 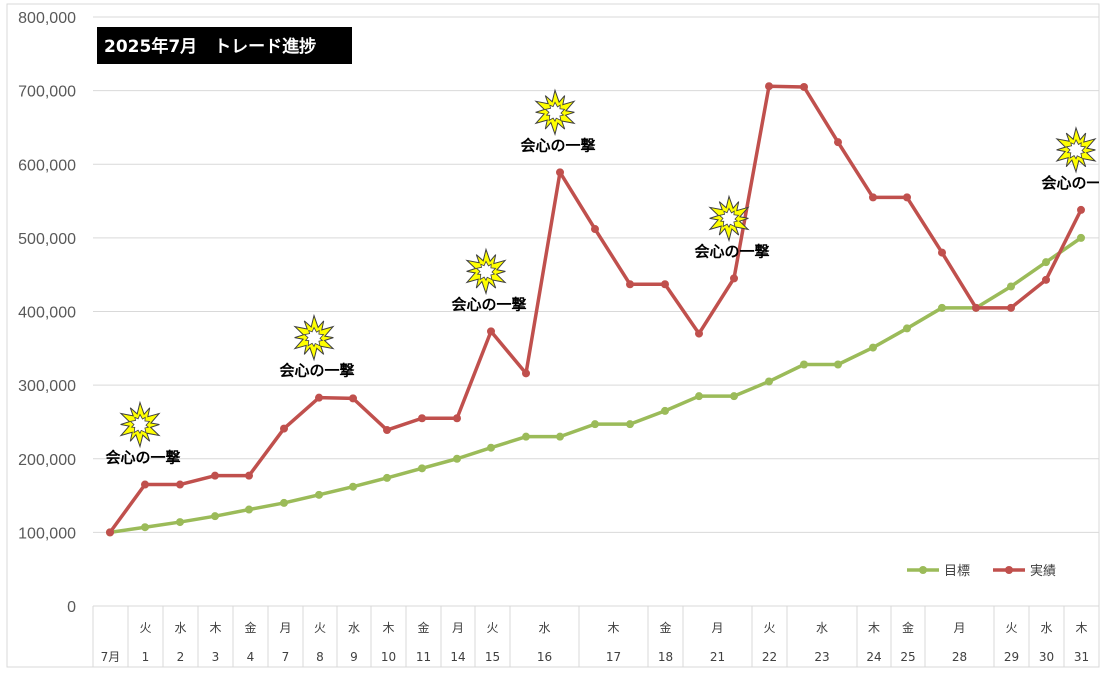 I want to click on x-day-label: 16, so click(x=544, y=657).